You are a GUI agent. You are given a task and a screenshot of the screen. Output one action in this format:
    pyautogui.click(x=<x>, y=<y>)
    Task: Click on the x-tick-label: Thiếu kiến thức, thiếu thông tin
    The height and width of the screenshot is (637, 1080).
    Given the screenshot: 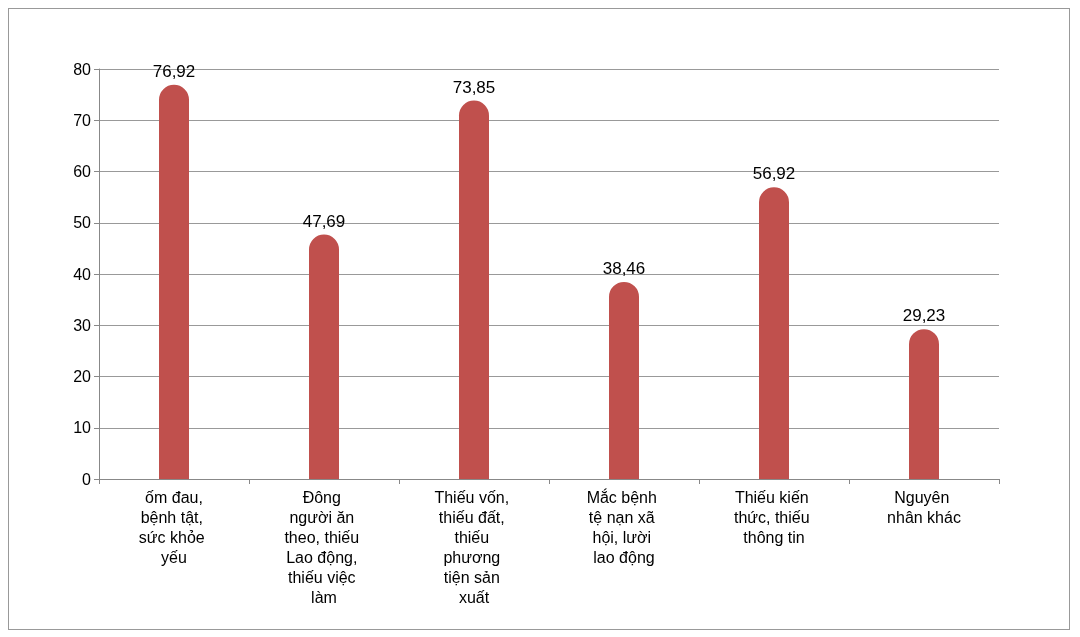 What is the action you would take?
    pyautogui.click(x=774, y=517)
    